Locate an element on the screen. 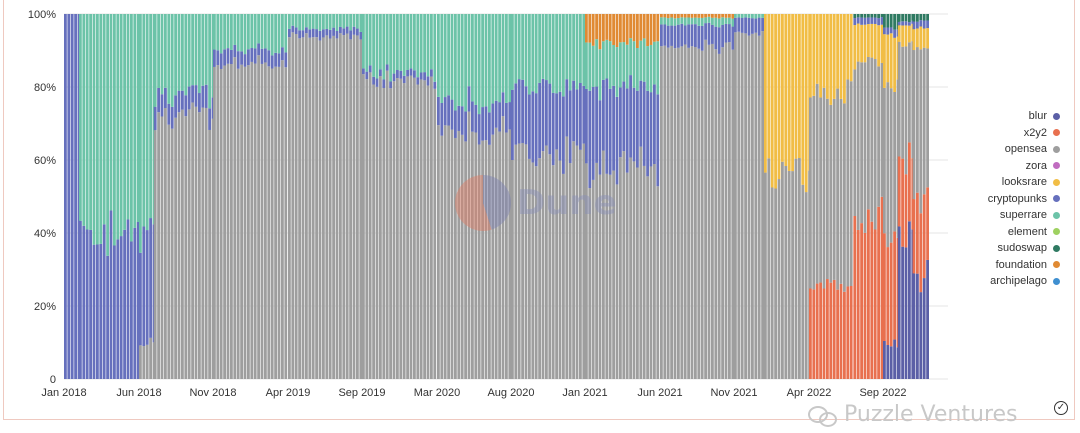 The width and height of the screenshot is (1080, 433). legend-item-cryptopunks: cryptopunks is located at coordinates (1014, 199).